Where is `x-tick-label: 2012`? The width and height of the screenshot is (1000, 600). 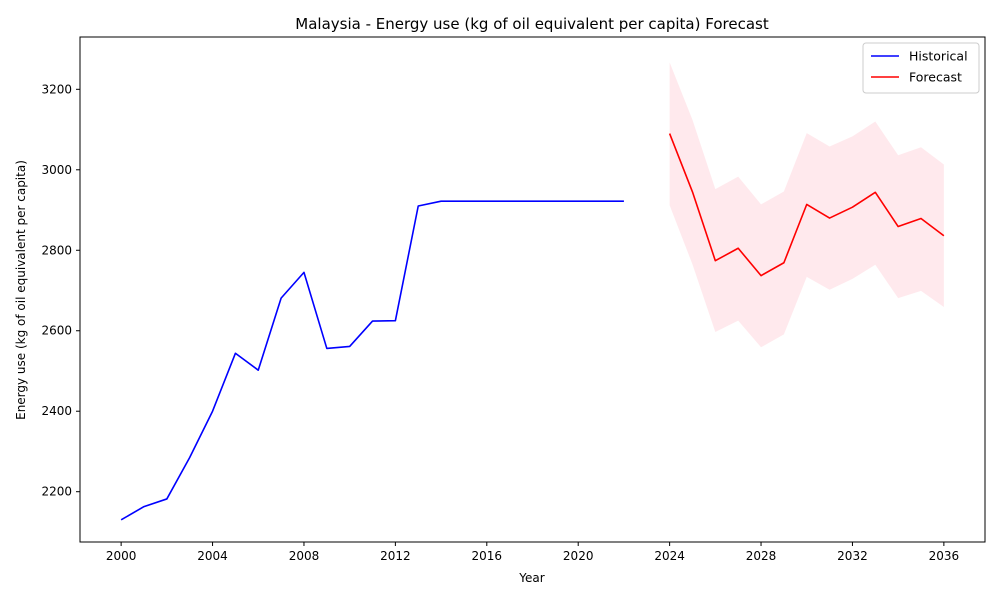 x-tick-label: 2012 is located at coordinates (395, 556).